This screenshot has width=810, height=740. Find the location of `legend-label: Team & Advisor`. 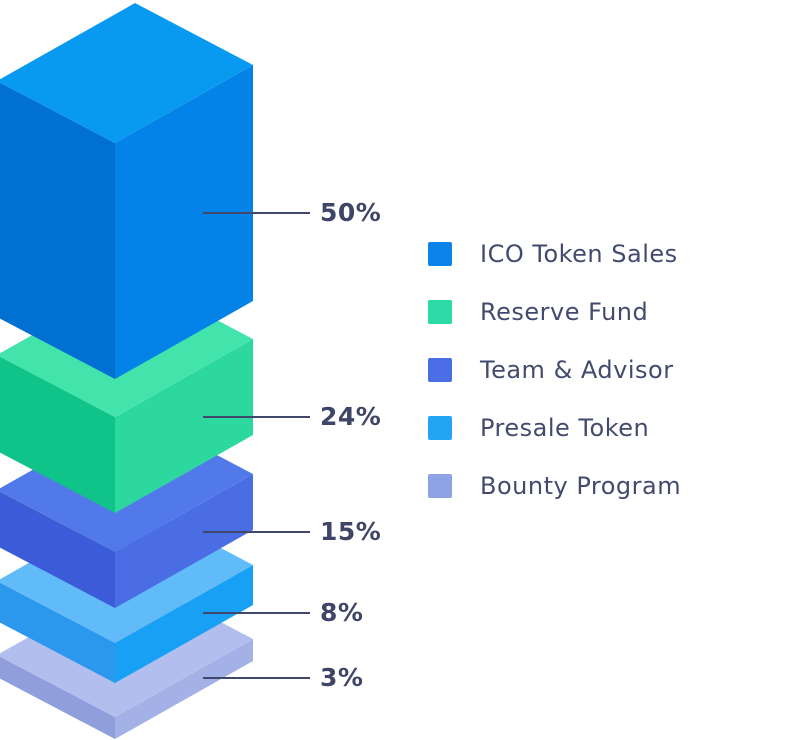

legend-label: Team & Advisor is located at coordinates (577, 370).